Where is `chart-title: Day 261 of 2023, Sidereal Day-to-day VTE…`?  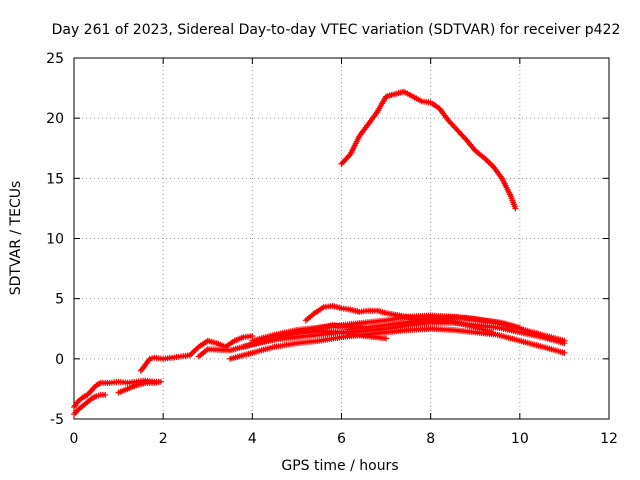
chart-title: Day 261 of 2023, Sidereal Day-to-day VTE… is located at coordinates (336, 30).